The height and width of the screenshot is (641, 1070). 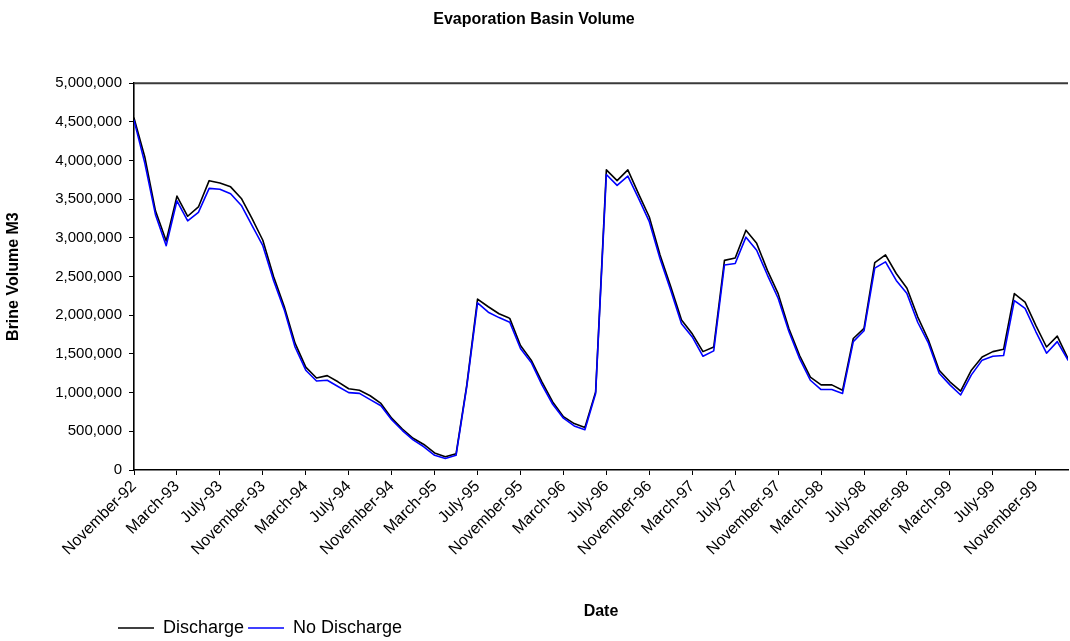 I want to click on y-tick-label: 1,500,000, so click(x=88, y=353).